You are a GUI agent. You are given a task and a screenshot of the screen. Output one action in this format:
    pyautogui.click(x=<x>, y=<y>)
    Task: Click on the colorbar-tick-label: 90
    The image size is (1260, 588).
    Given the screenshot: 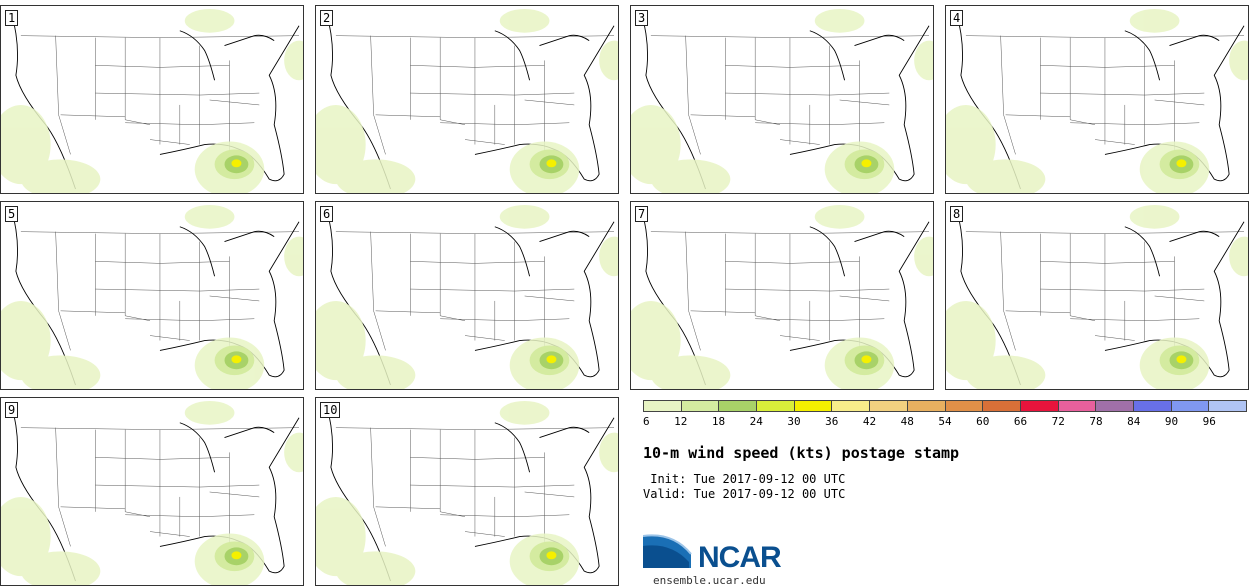 What is the action you would take?
    pyautogui.click(x=1171, y=421)
    